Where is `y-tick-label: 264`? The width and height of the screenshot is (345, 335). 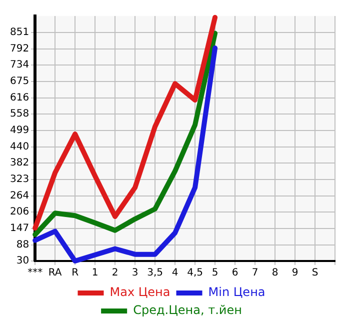
y-tick-label: 264 is located at coordinates (20, 196).